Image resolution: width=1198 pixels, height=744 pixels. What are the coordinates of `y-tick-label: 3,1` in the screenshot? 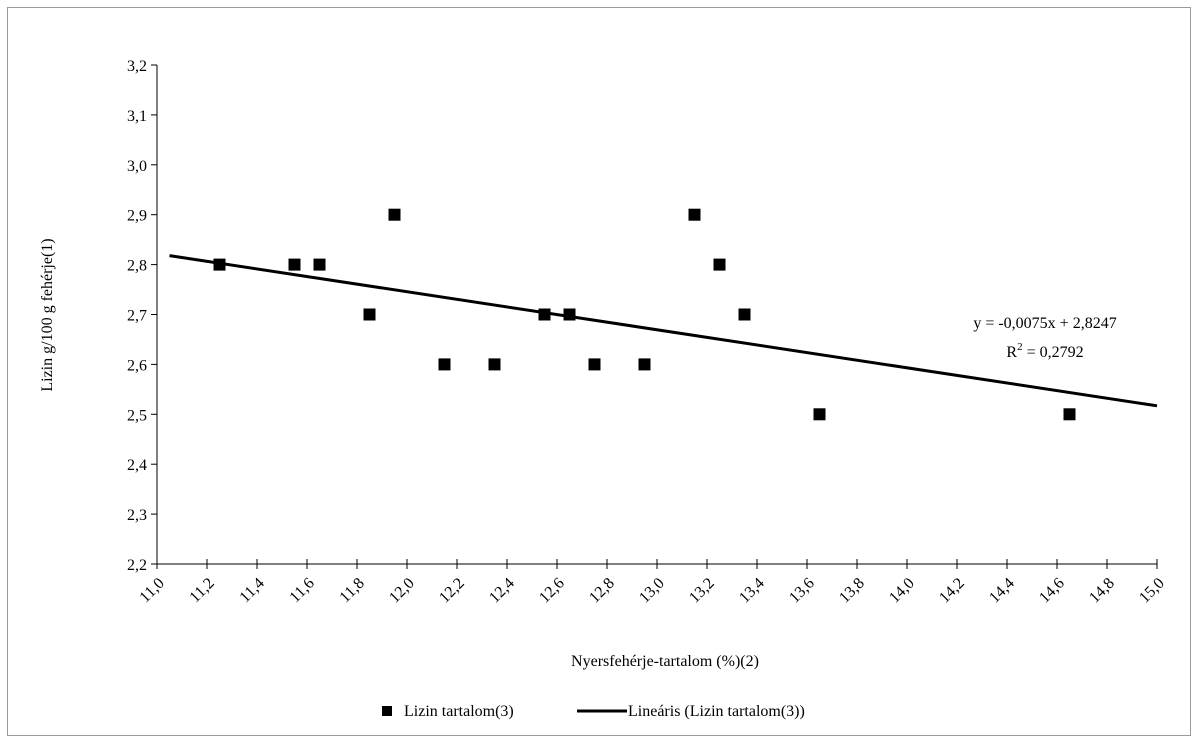 It's located at (137, 116).